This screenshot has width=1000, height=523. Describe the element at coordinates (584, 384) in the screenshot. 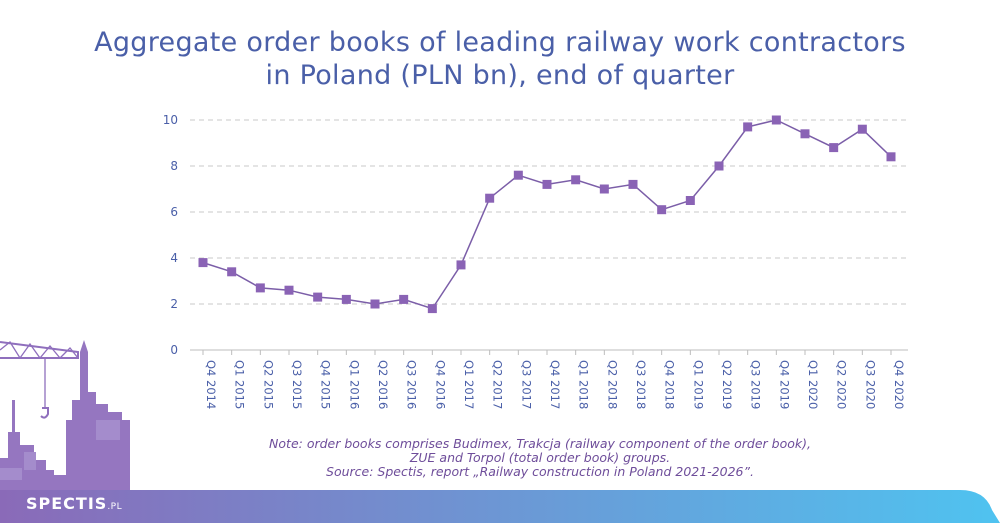

I see `x-tick-label: Q1 2018` at that location.